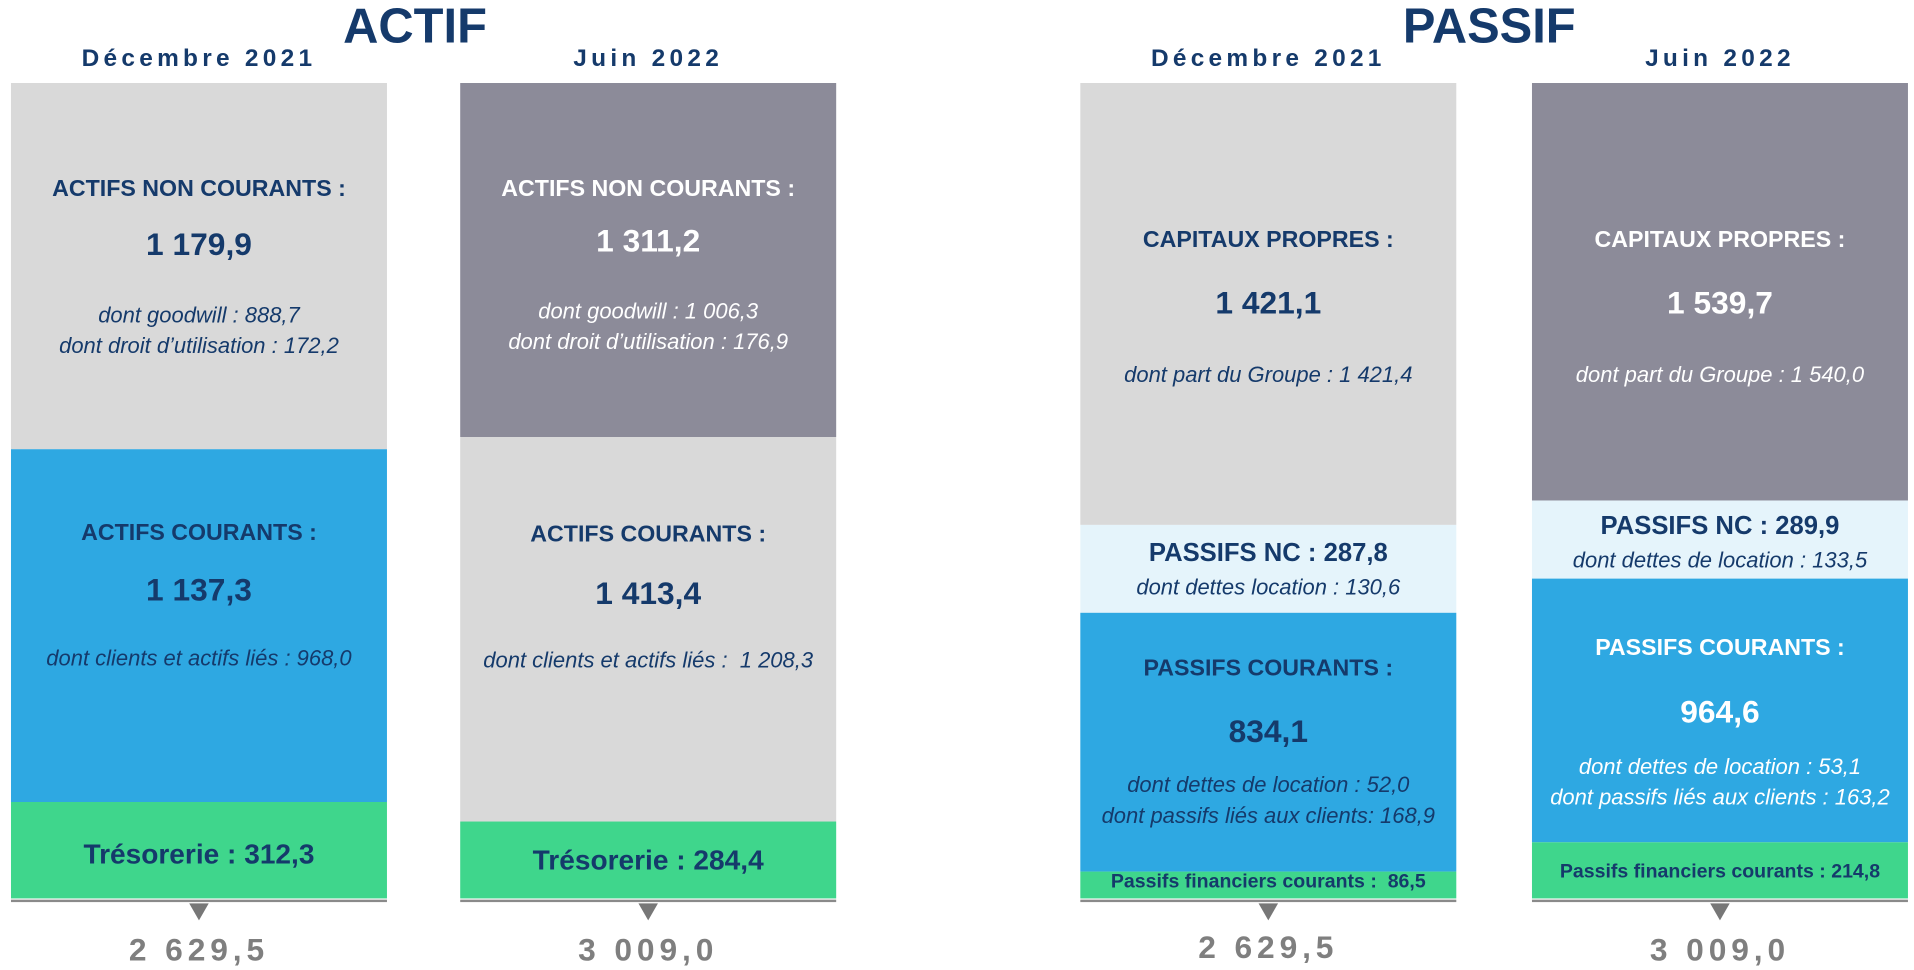  What do you see at coordinates (1720, 374) in the screenshot?
I see `block-detail: dont part du Groupe : 1 540,0` at bounding box center [1720, 374].